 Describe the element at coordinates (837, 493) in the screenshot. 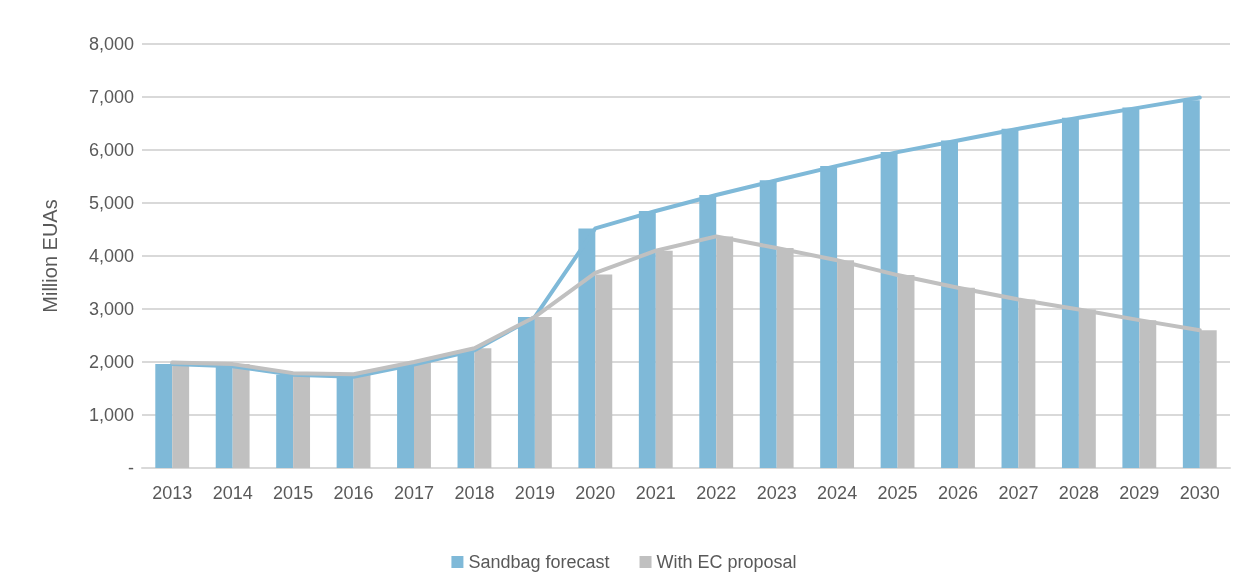

I see `x-tick-label: 2024` at that location.